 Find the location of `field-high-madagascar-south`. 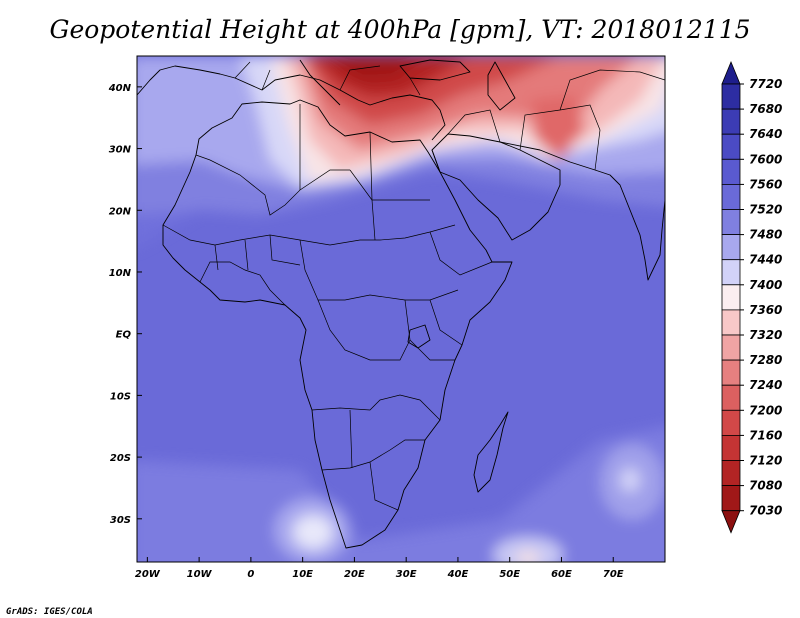

field-high-madagascar-south is located at coordinates (528, 549).